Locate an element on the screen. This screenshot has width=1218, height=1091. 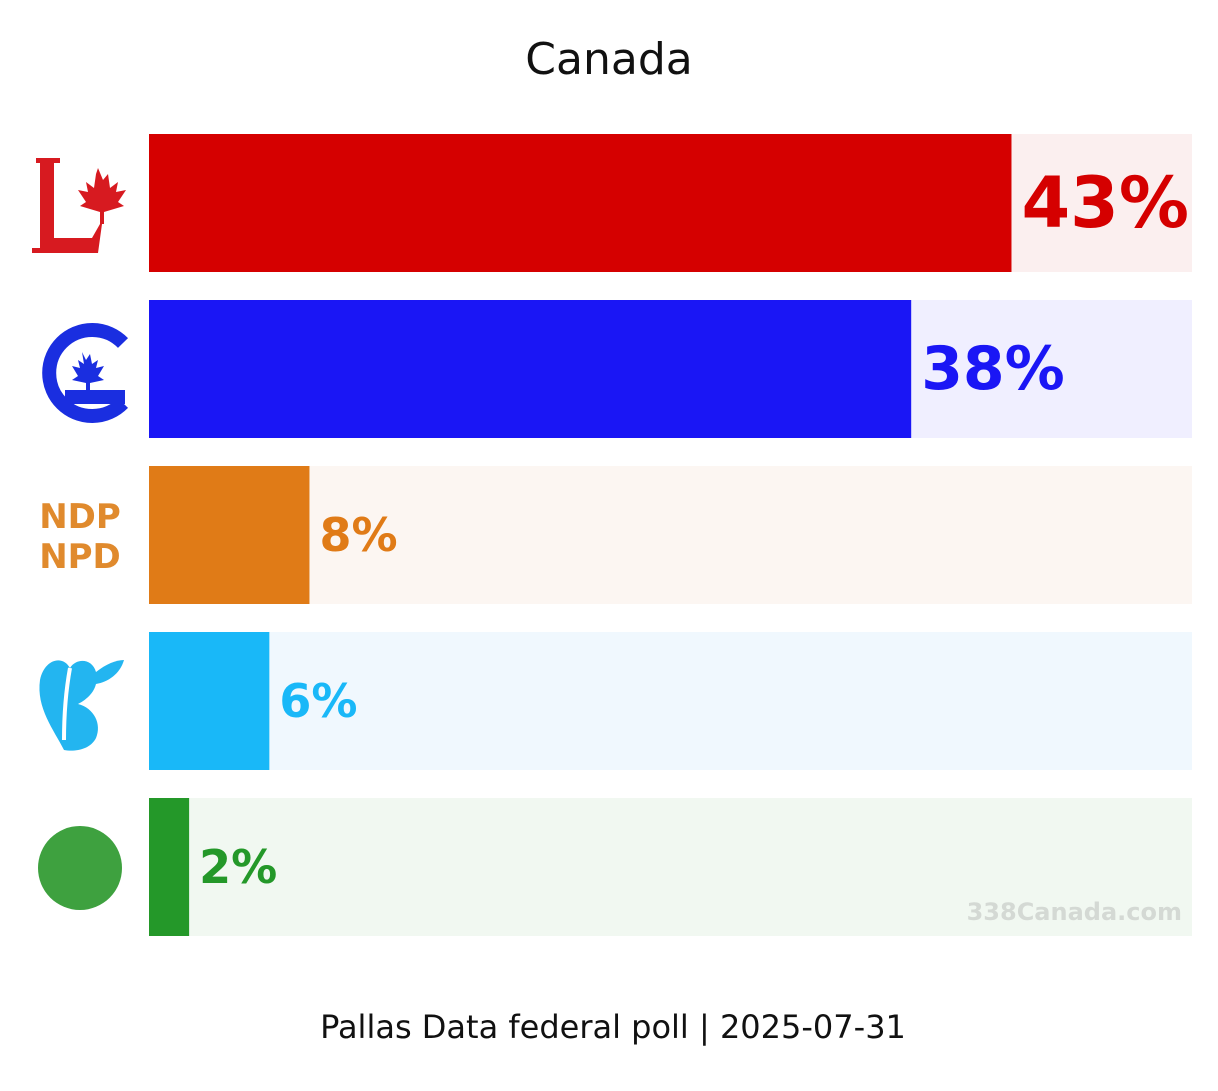
ndp-logo-icon: NDP NPD is located at coordinates (80, 537).